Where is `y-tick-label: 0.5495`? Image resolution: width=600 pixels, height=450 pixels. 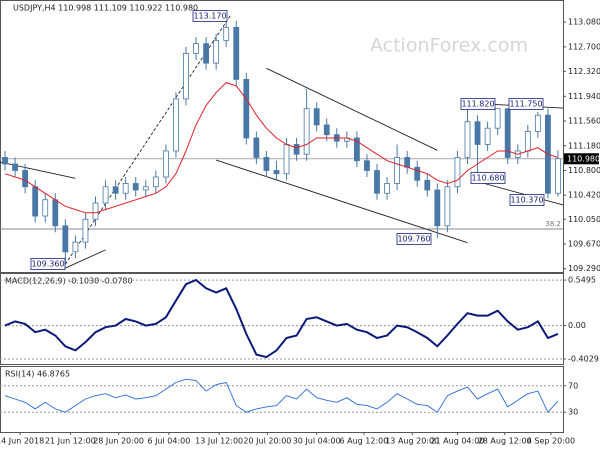 y-tick-label: 0.5495 is located at coordinates (582, 280).